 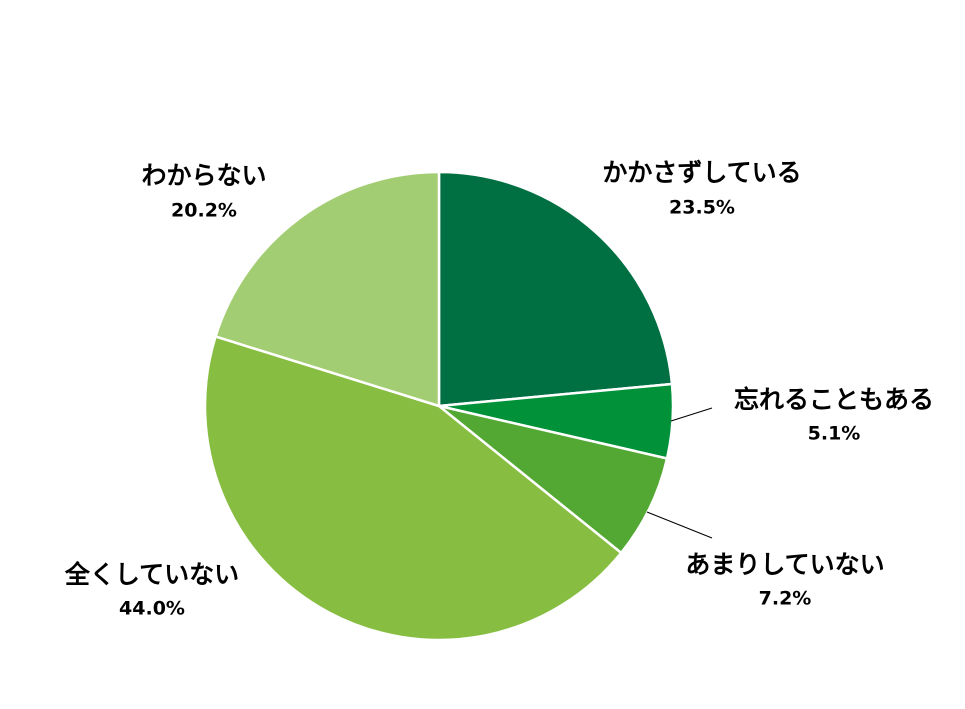 What do you see at coordinates (701, 172) in the screenshot?
I see `slice-label-1: かかさずしている` at bounding box center [701, 172].